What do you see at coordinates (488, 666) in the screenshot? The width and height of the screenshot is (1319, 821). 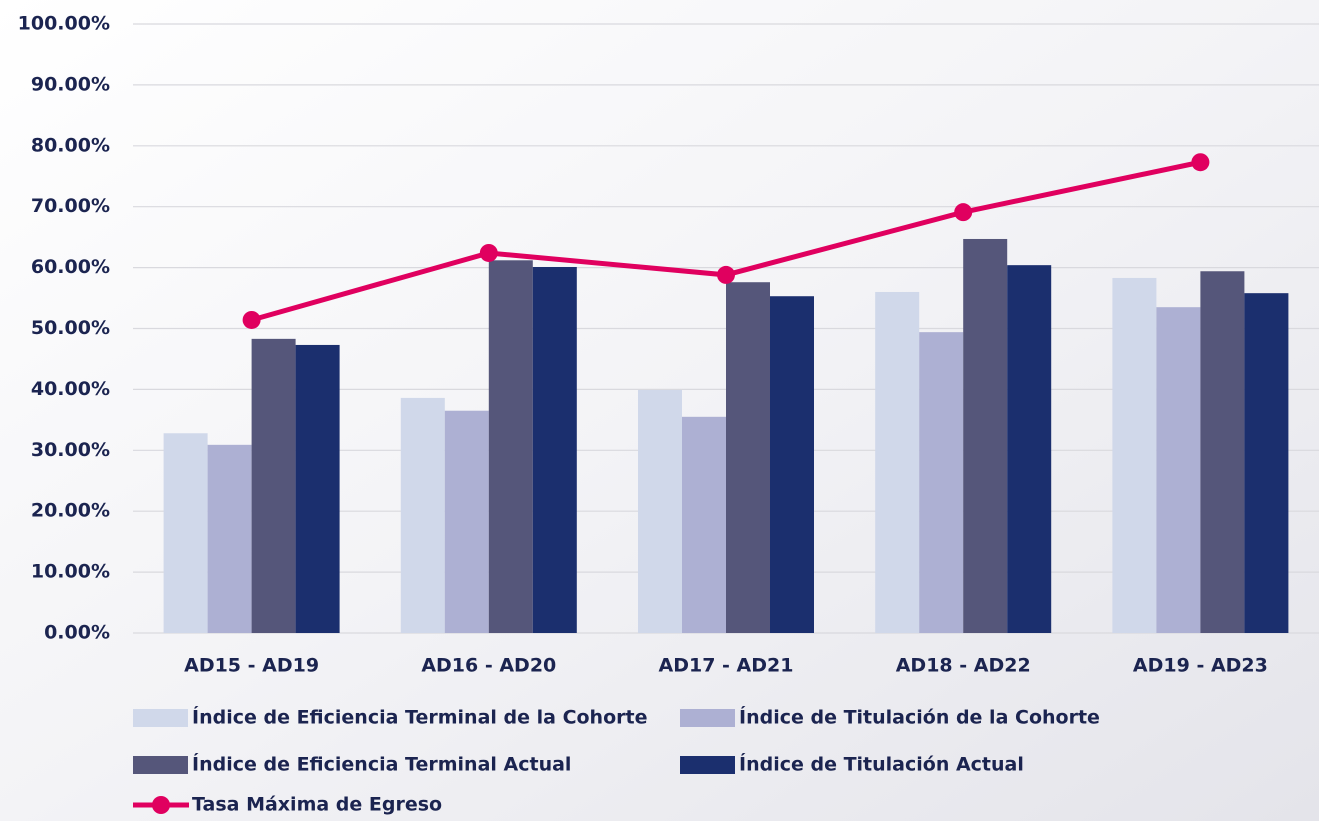 I see `x-tick-label: AD16 - AD20` at bounding box center [488, 666].